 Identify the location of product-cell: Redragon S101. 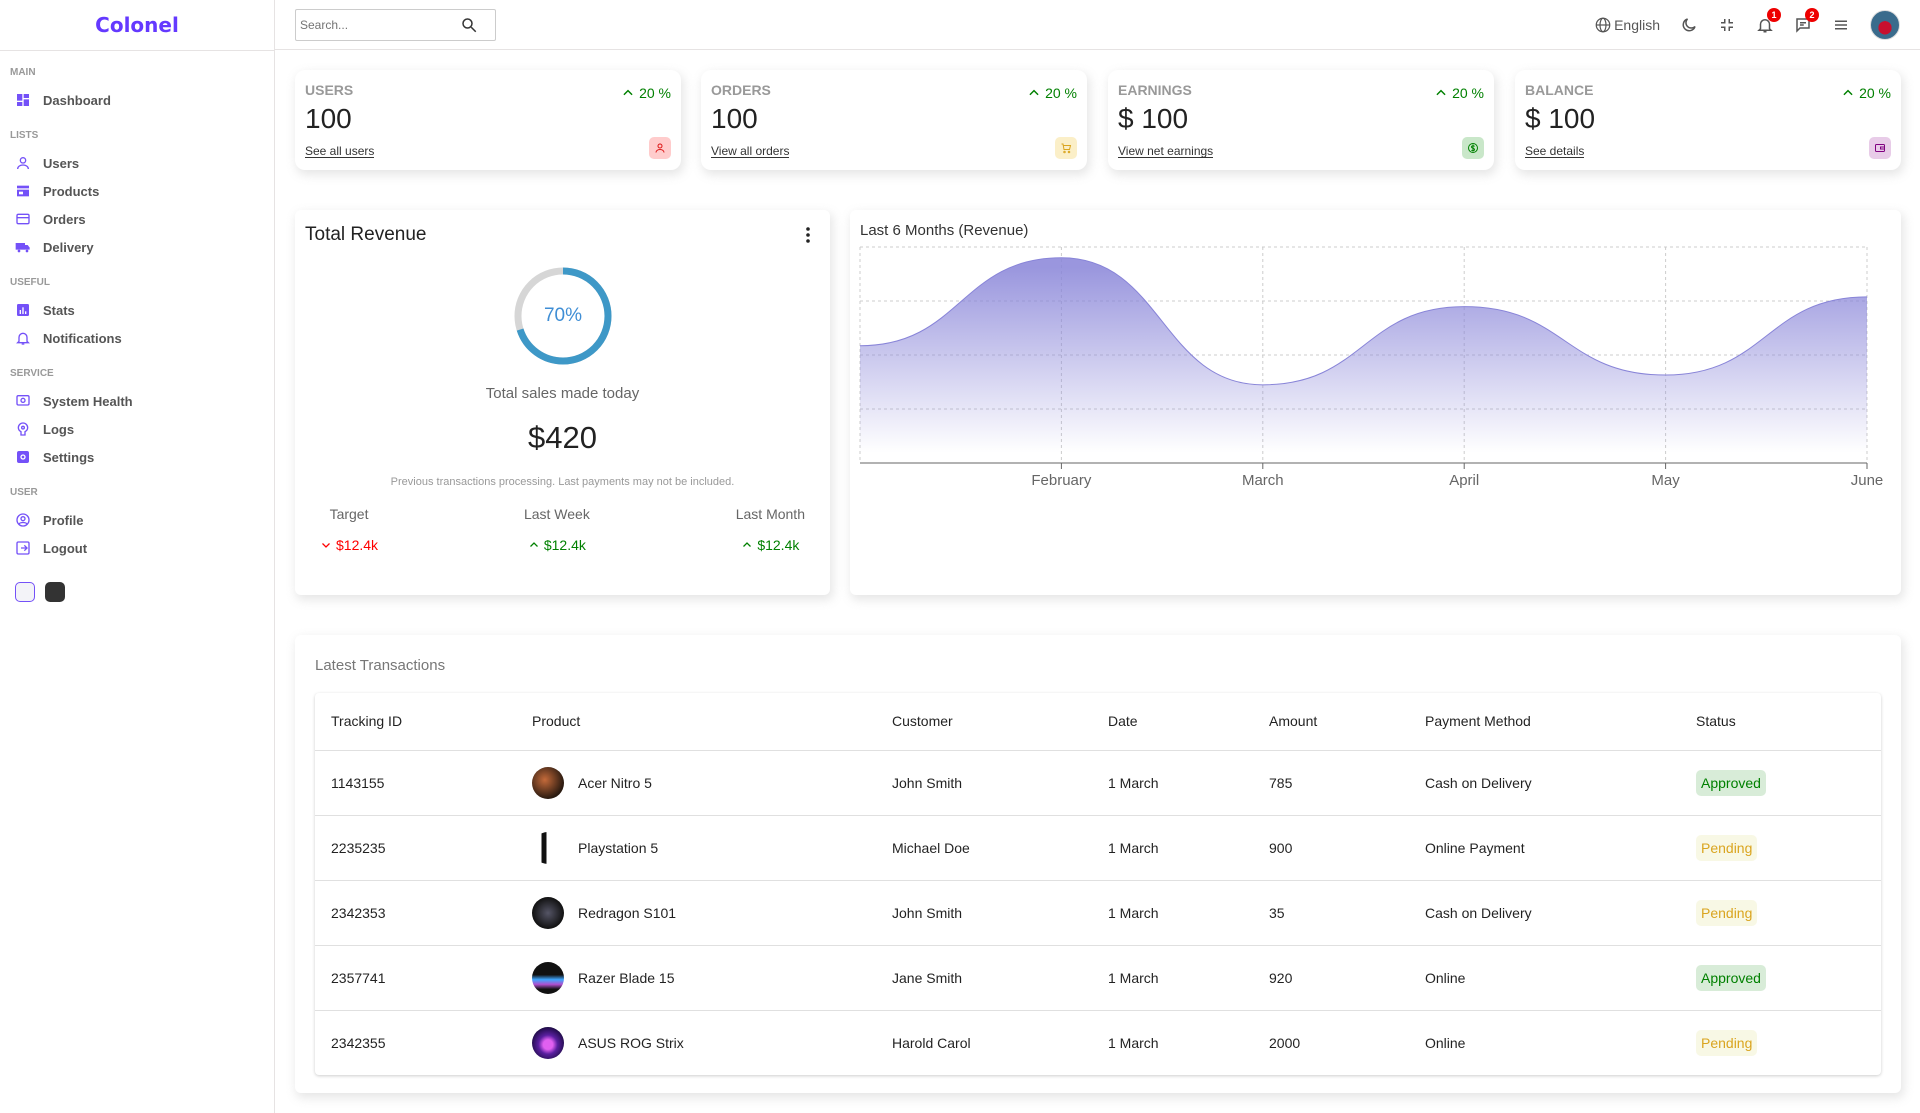
(696, 913).